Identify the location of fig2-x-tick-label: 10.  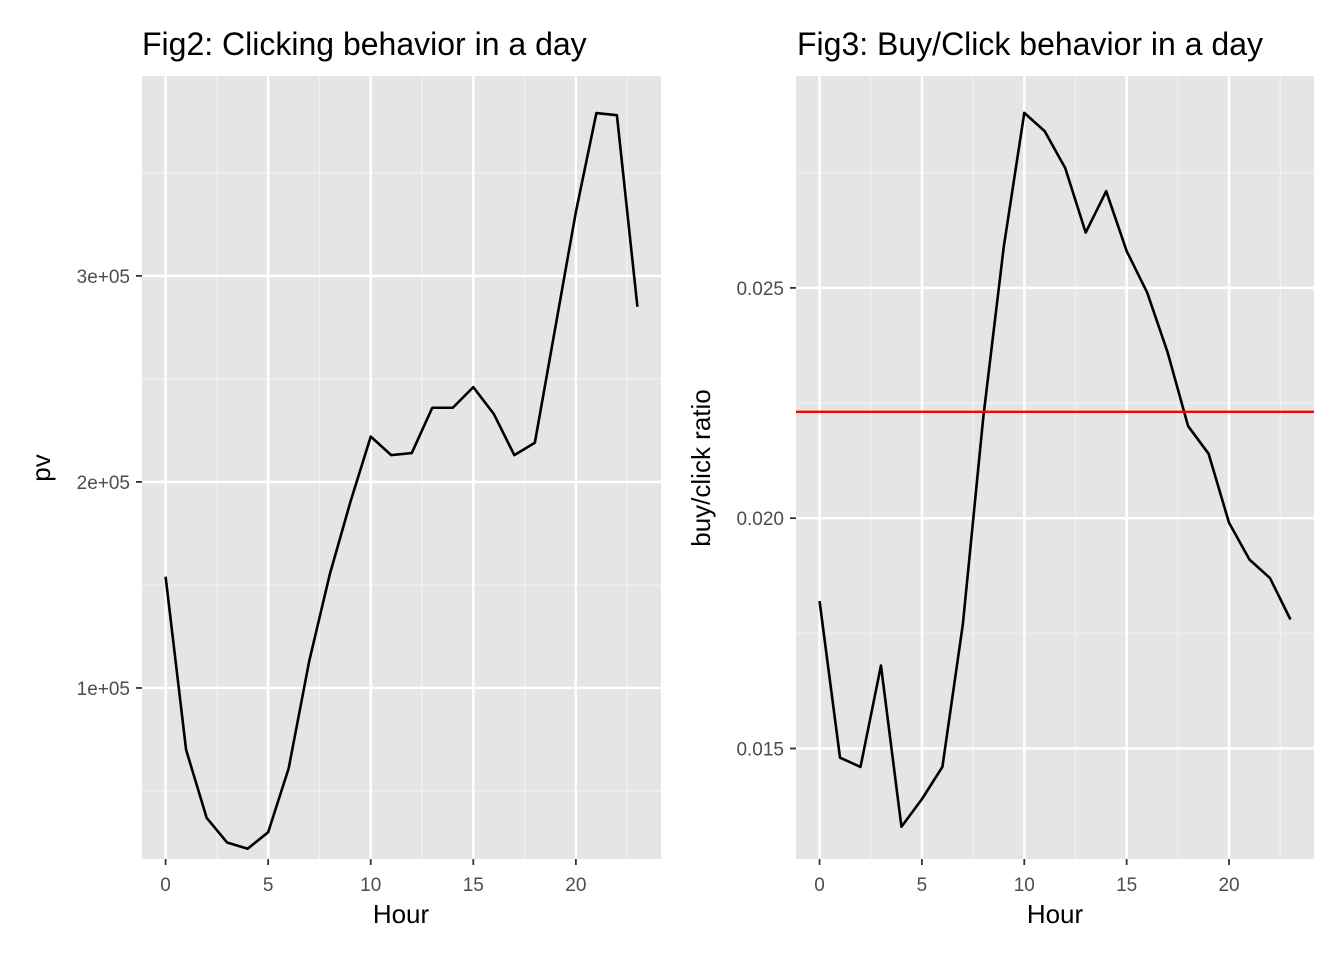
(370, 885).